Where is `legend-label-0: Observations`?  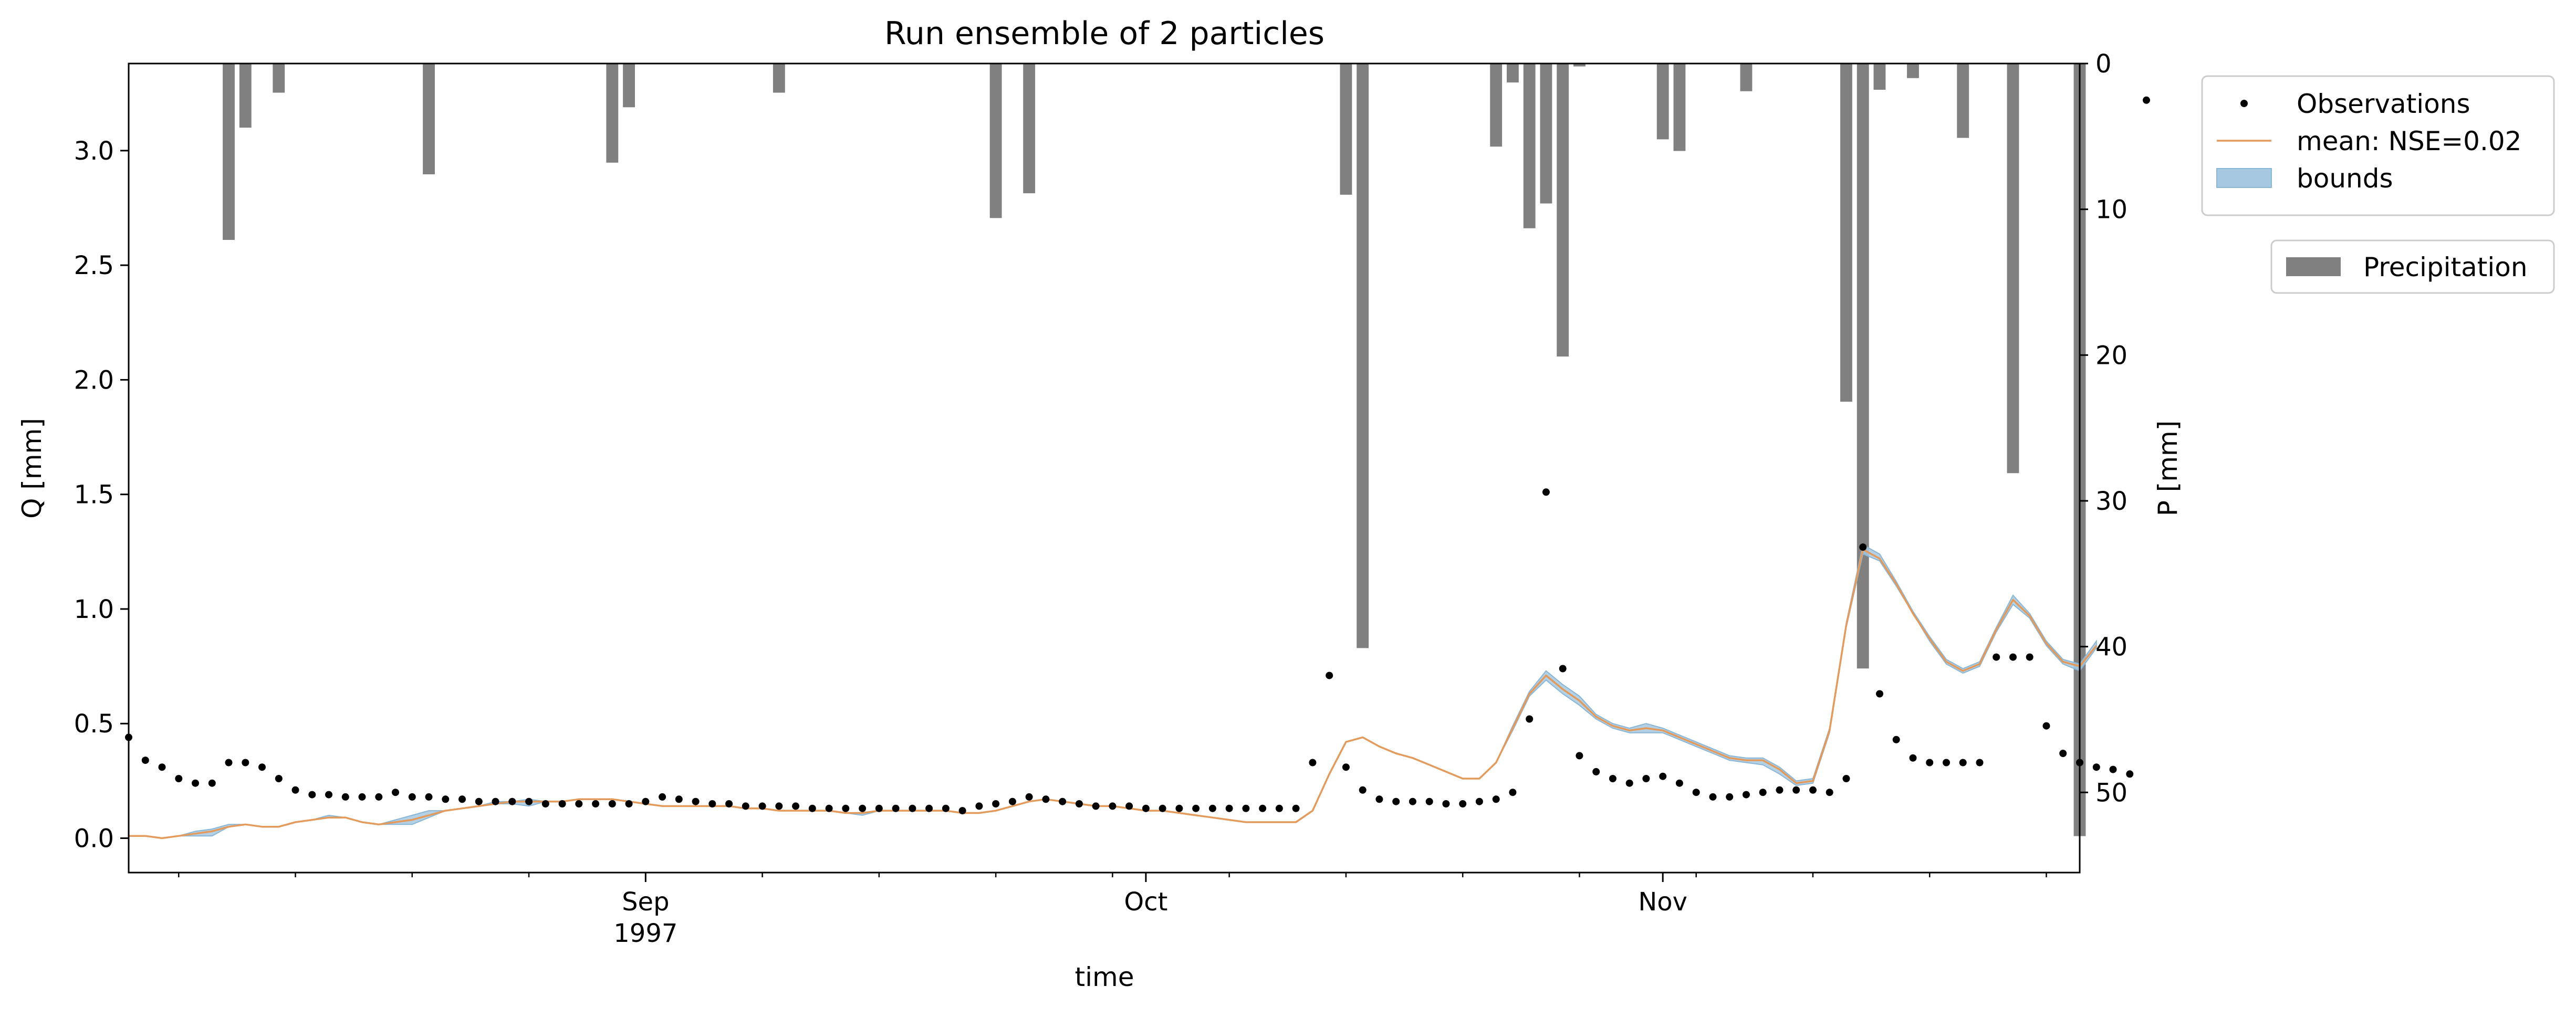
legend-label-0: Observations is located at coordinates (2383, 104).